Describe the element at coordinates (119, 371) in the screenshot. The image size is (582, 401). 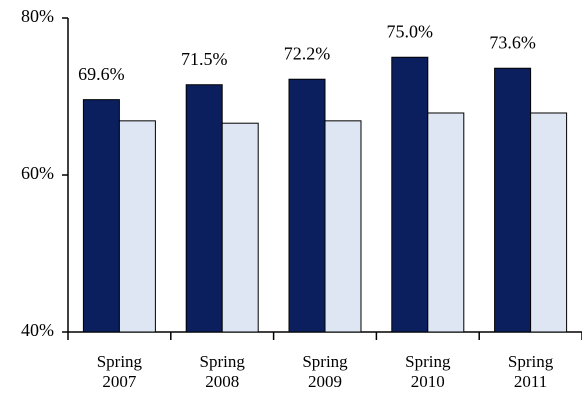
I see `x-tick-label: Spring 2007` at that location.